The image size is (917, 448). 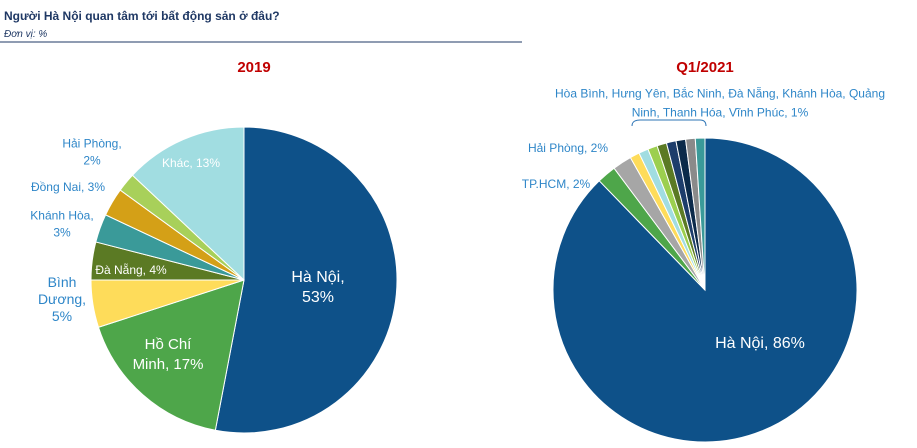 What do you see at coordinates (62, 299) in the screenshot?
I see `data-label: Bình Dương, 5%` at bounding box center [62, 299].